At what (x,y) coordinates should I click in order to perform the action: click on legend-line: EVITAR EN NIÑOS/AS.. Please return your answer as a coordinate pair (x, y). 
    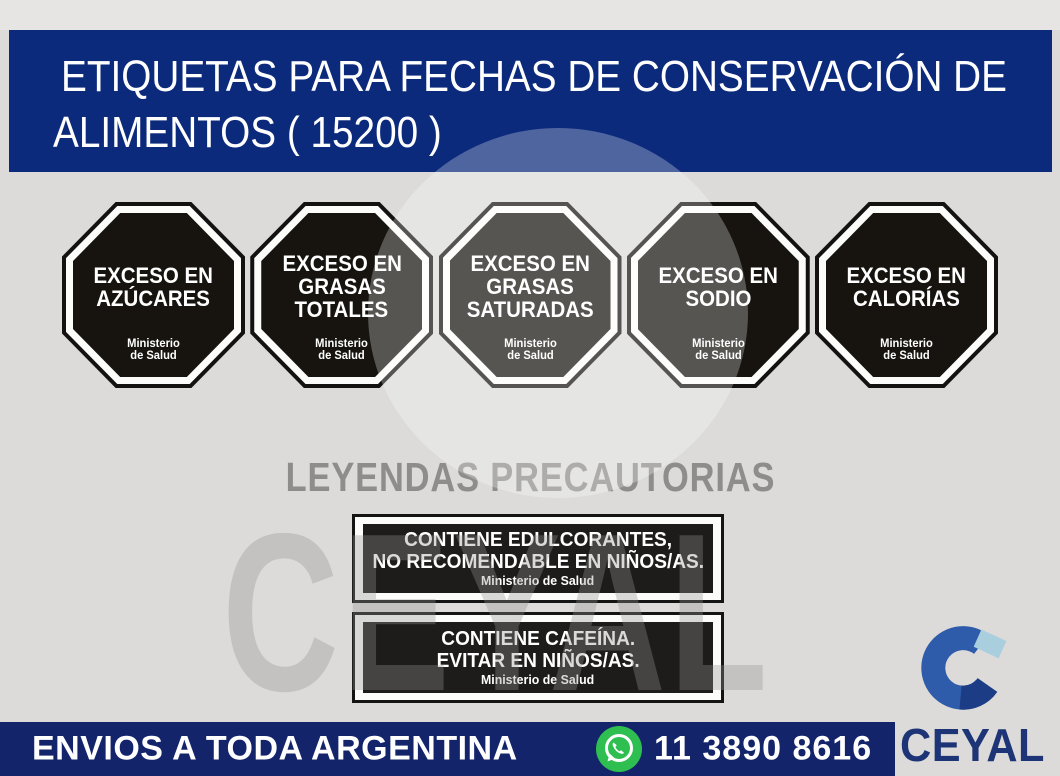
    Looking at the image, I should click on (538, 660).